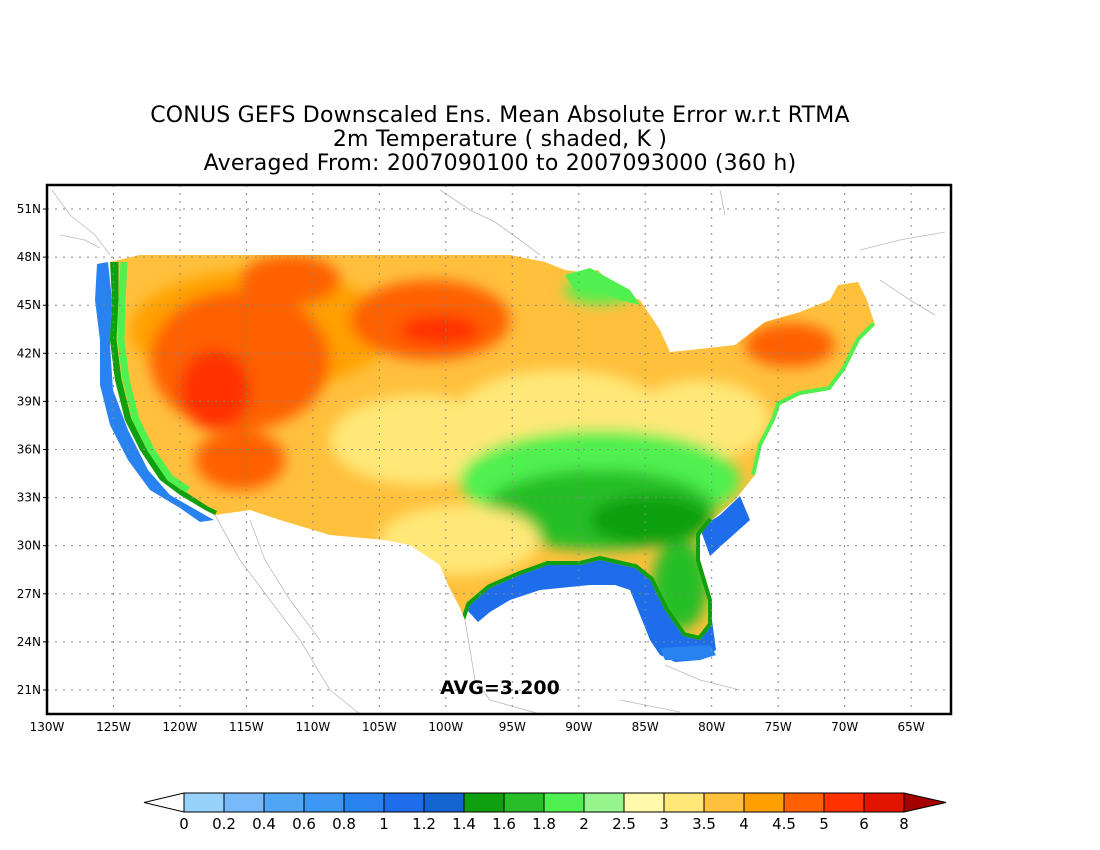 The height and width of the screenshot is (850, 1100). I want to click on great-lakes-green, so click(602, 286).